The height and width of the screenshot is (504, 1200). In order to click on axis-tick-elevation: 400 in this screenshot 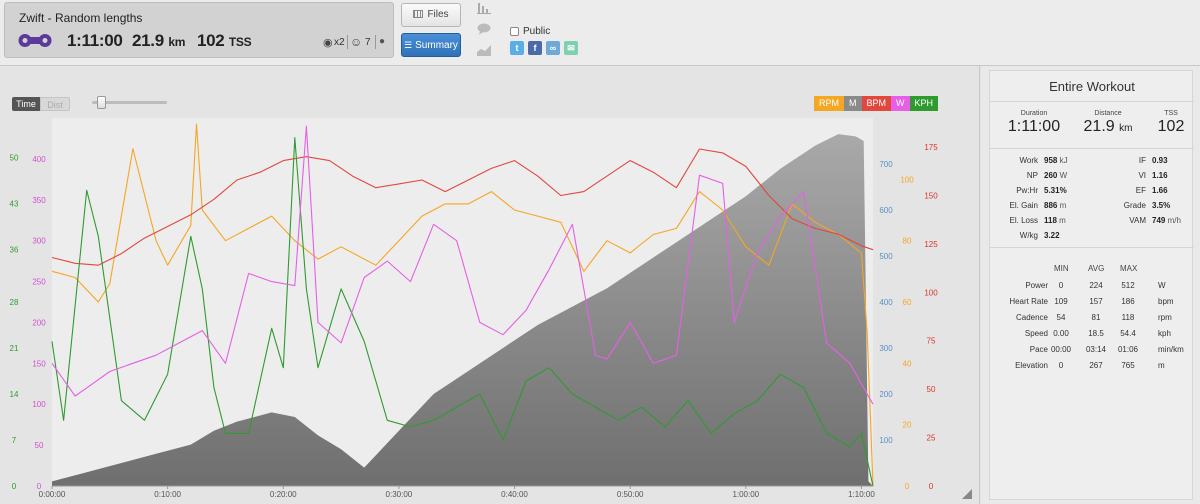, I will do `click(886, 302)`.